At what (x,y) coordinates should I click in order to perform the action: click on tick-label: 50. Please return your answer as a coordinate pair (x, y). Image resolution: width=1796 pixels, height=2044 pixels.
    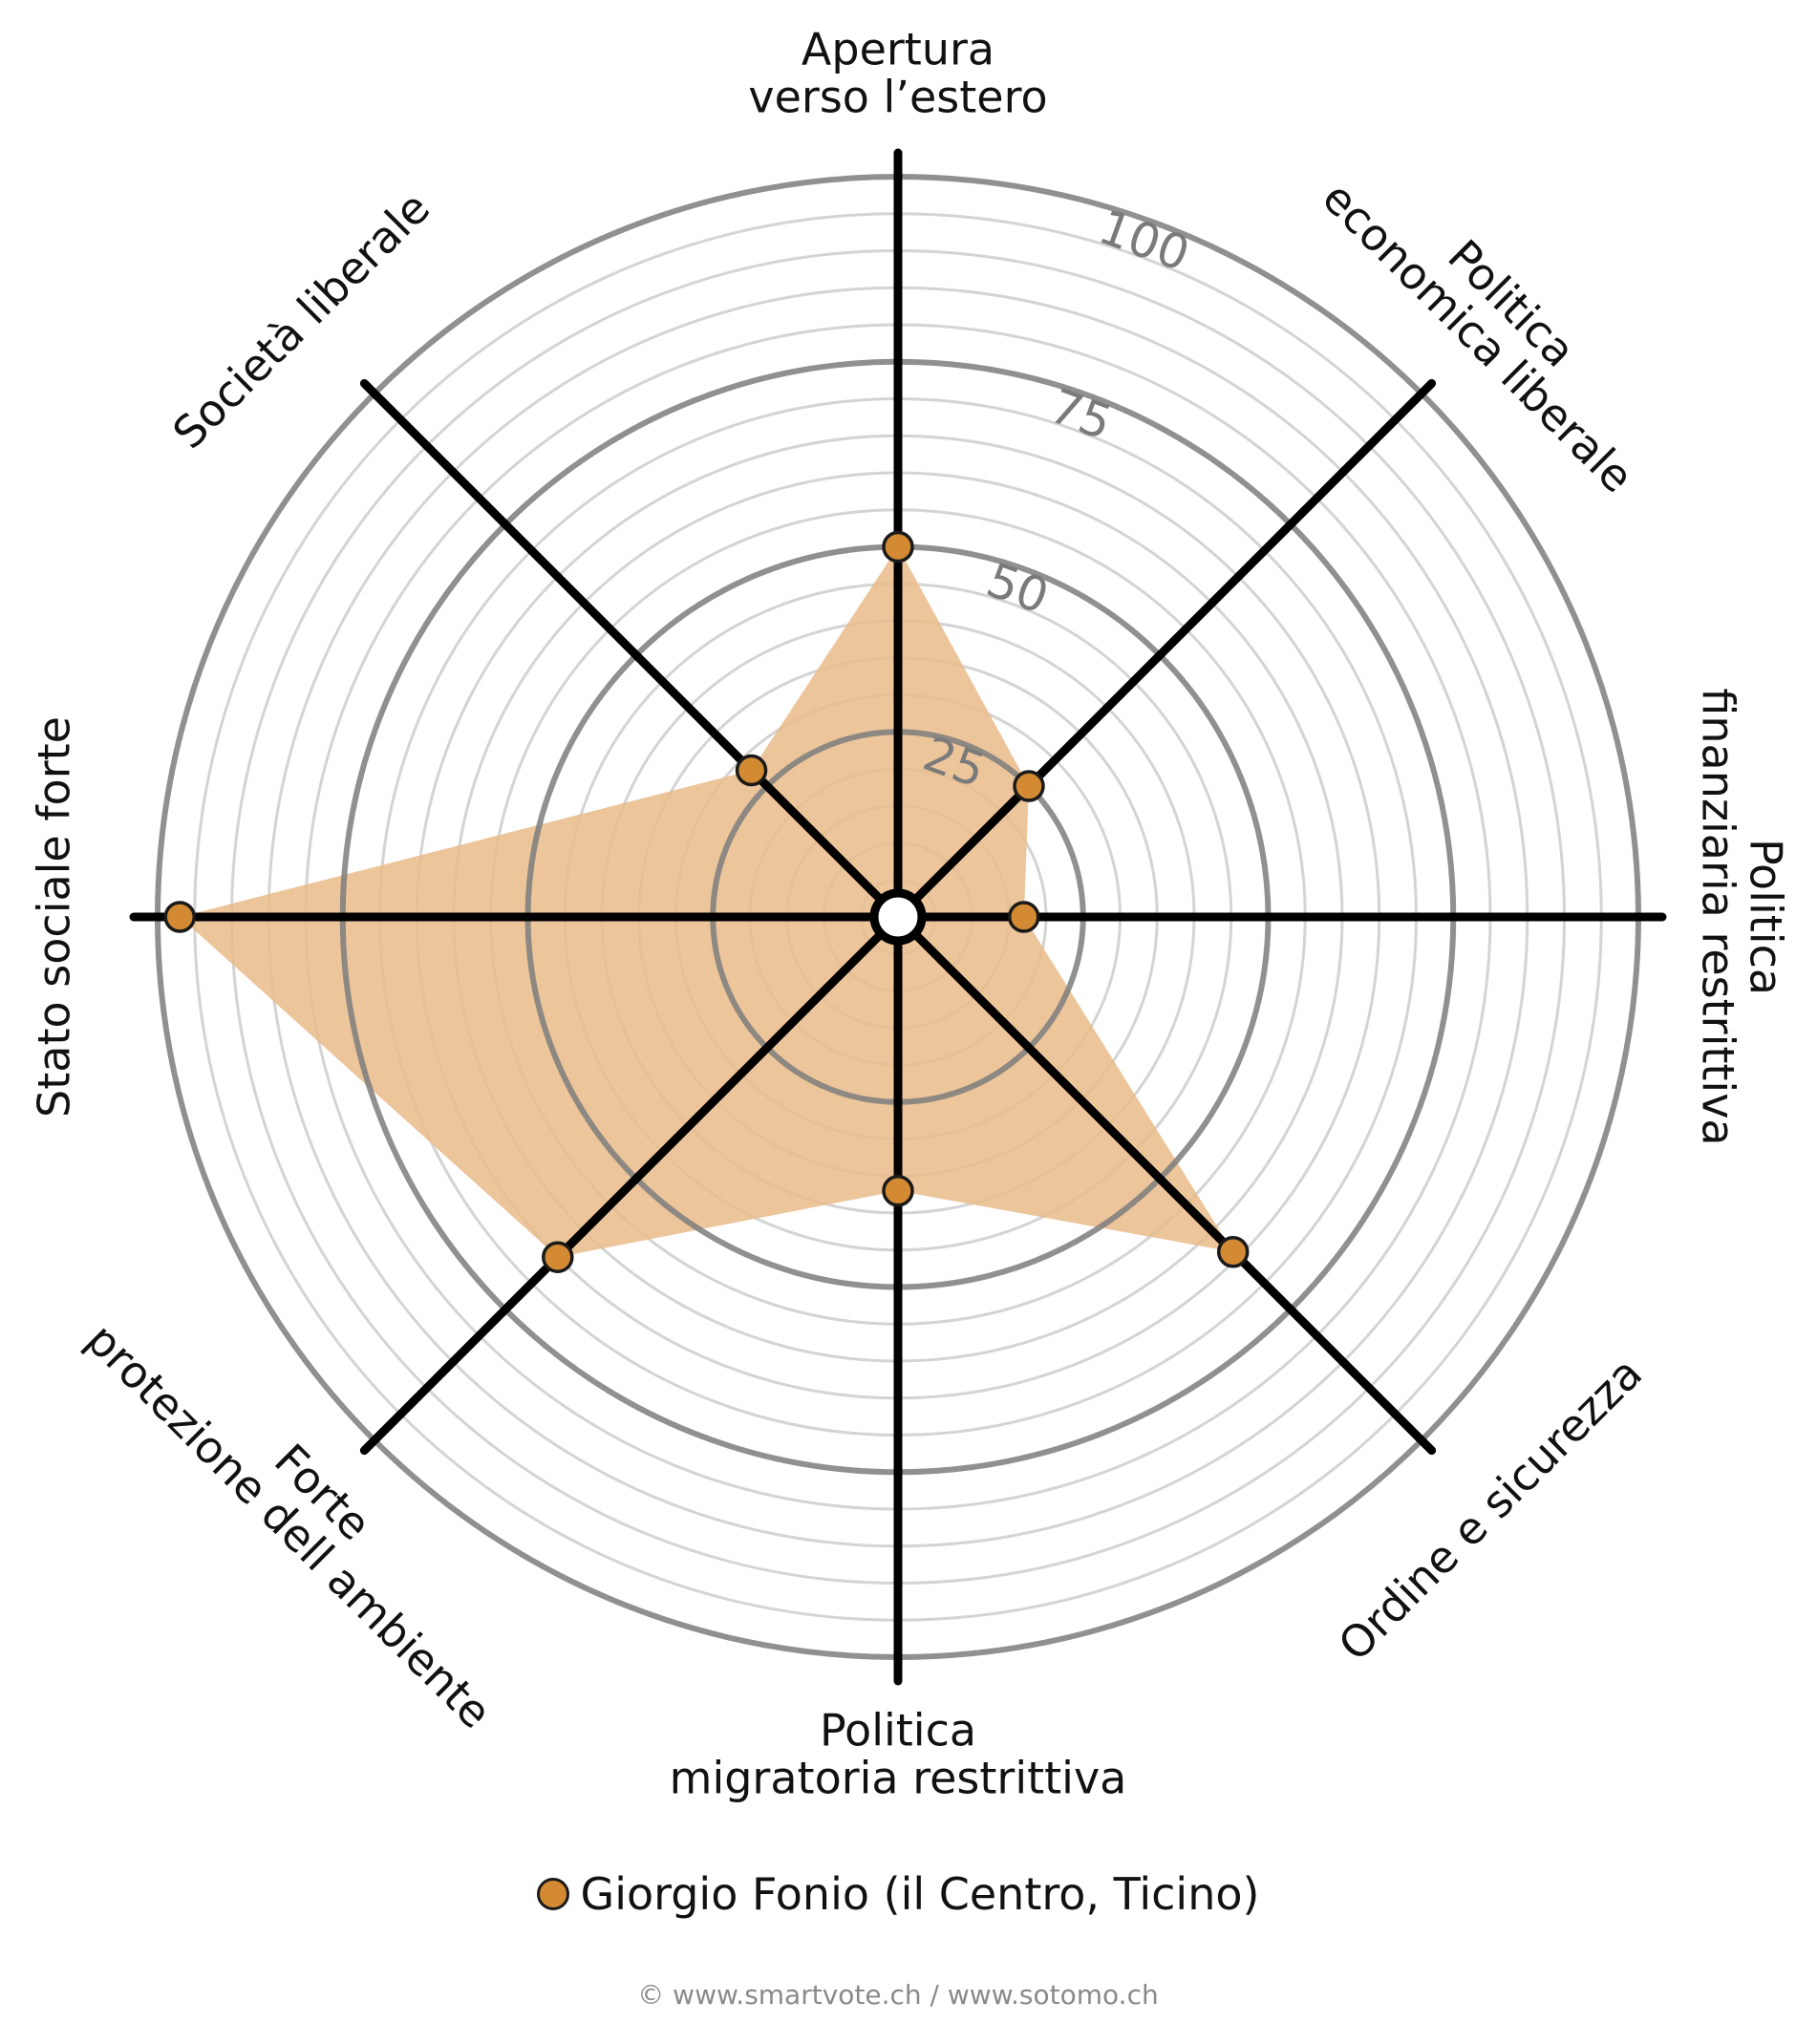
    Looking at the image, I should click on (1017, 588).